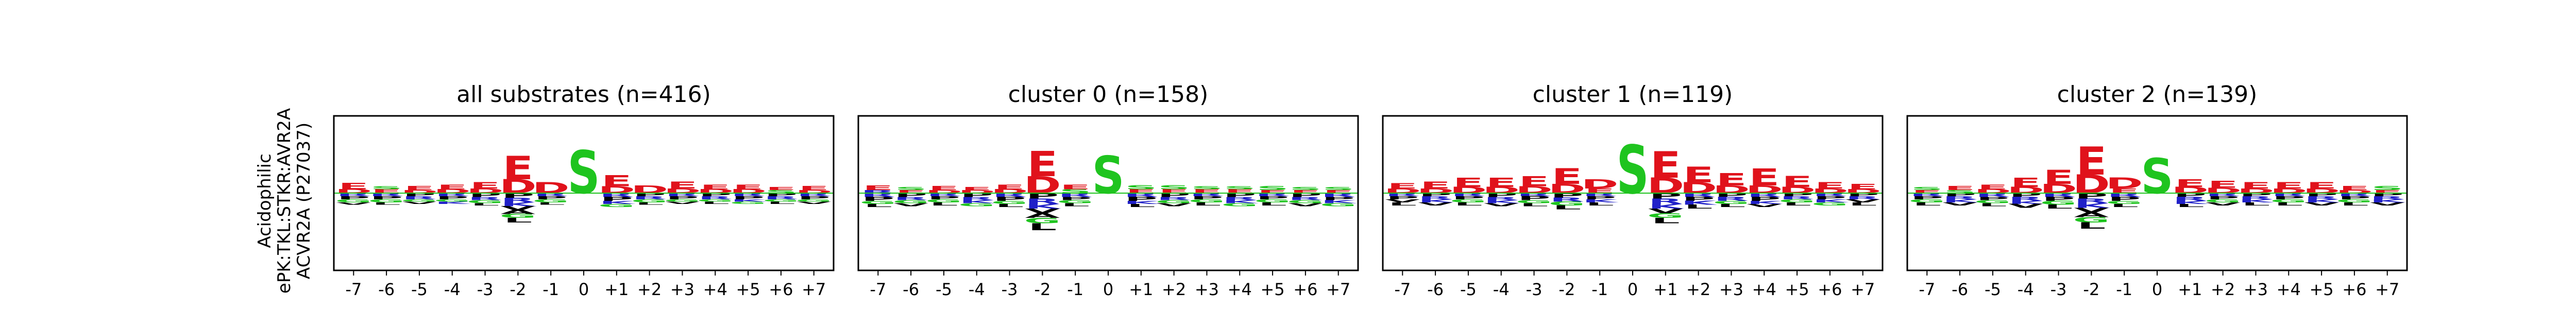  I want to click on x-tick-label: +2, so click(1698, 289).